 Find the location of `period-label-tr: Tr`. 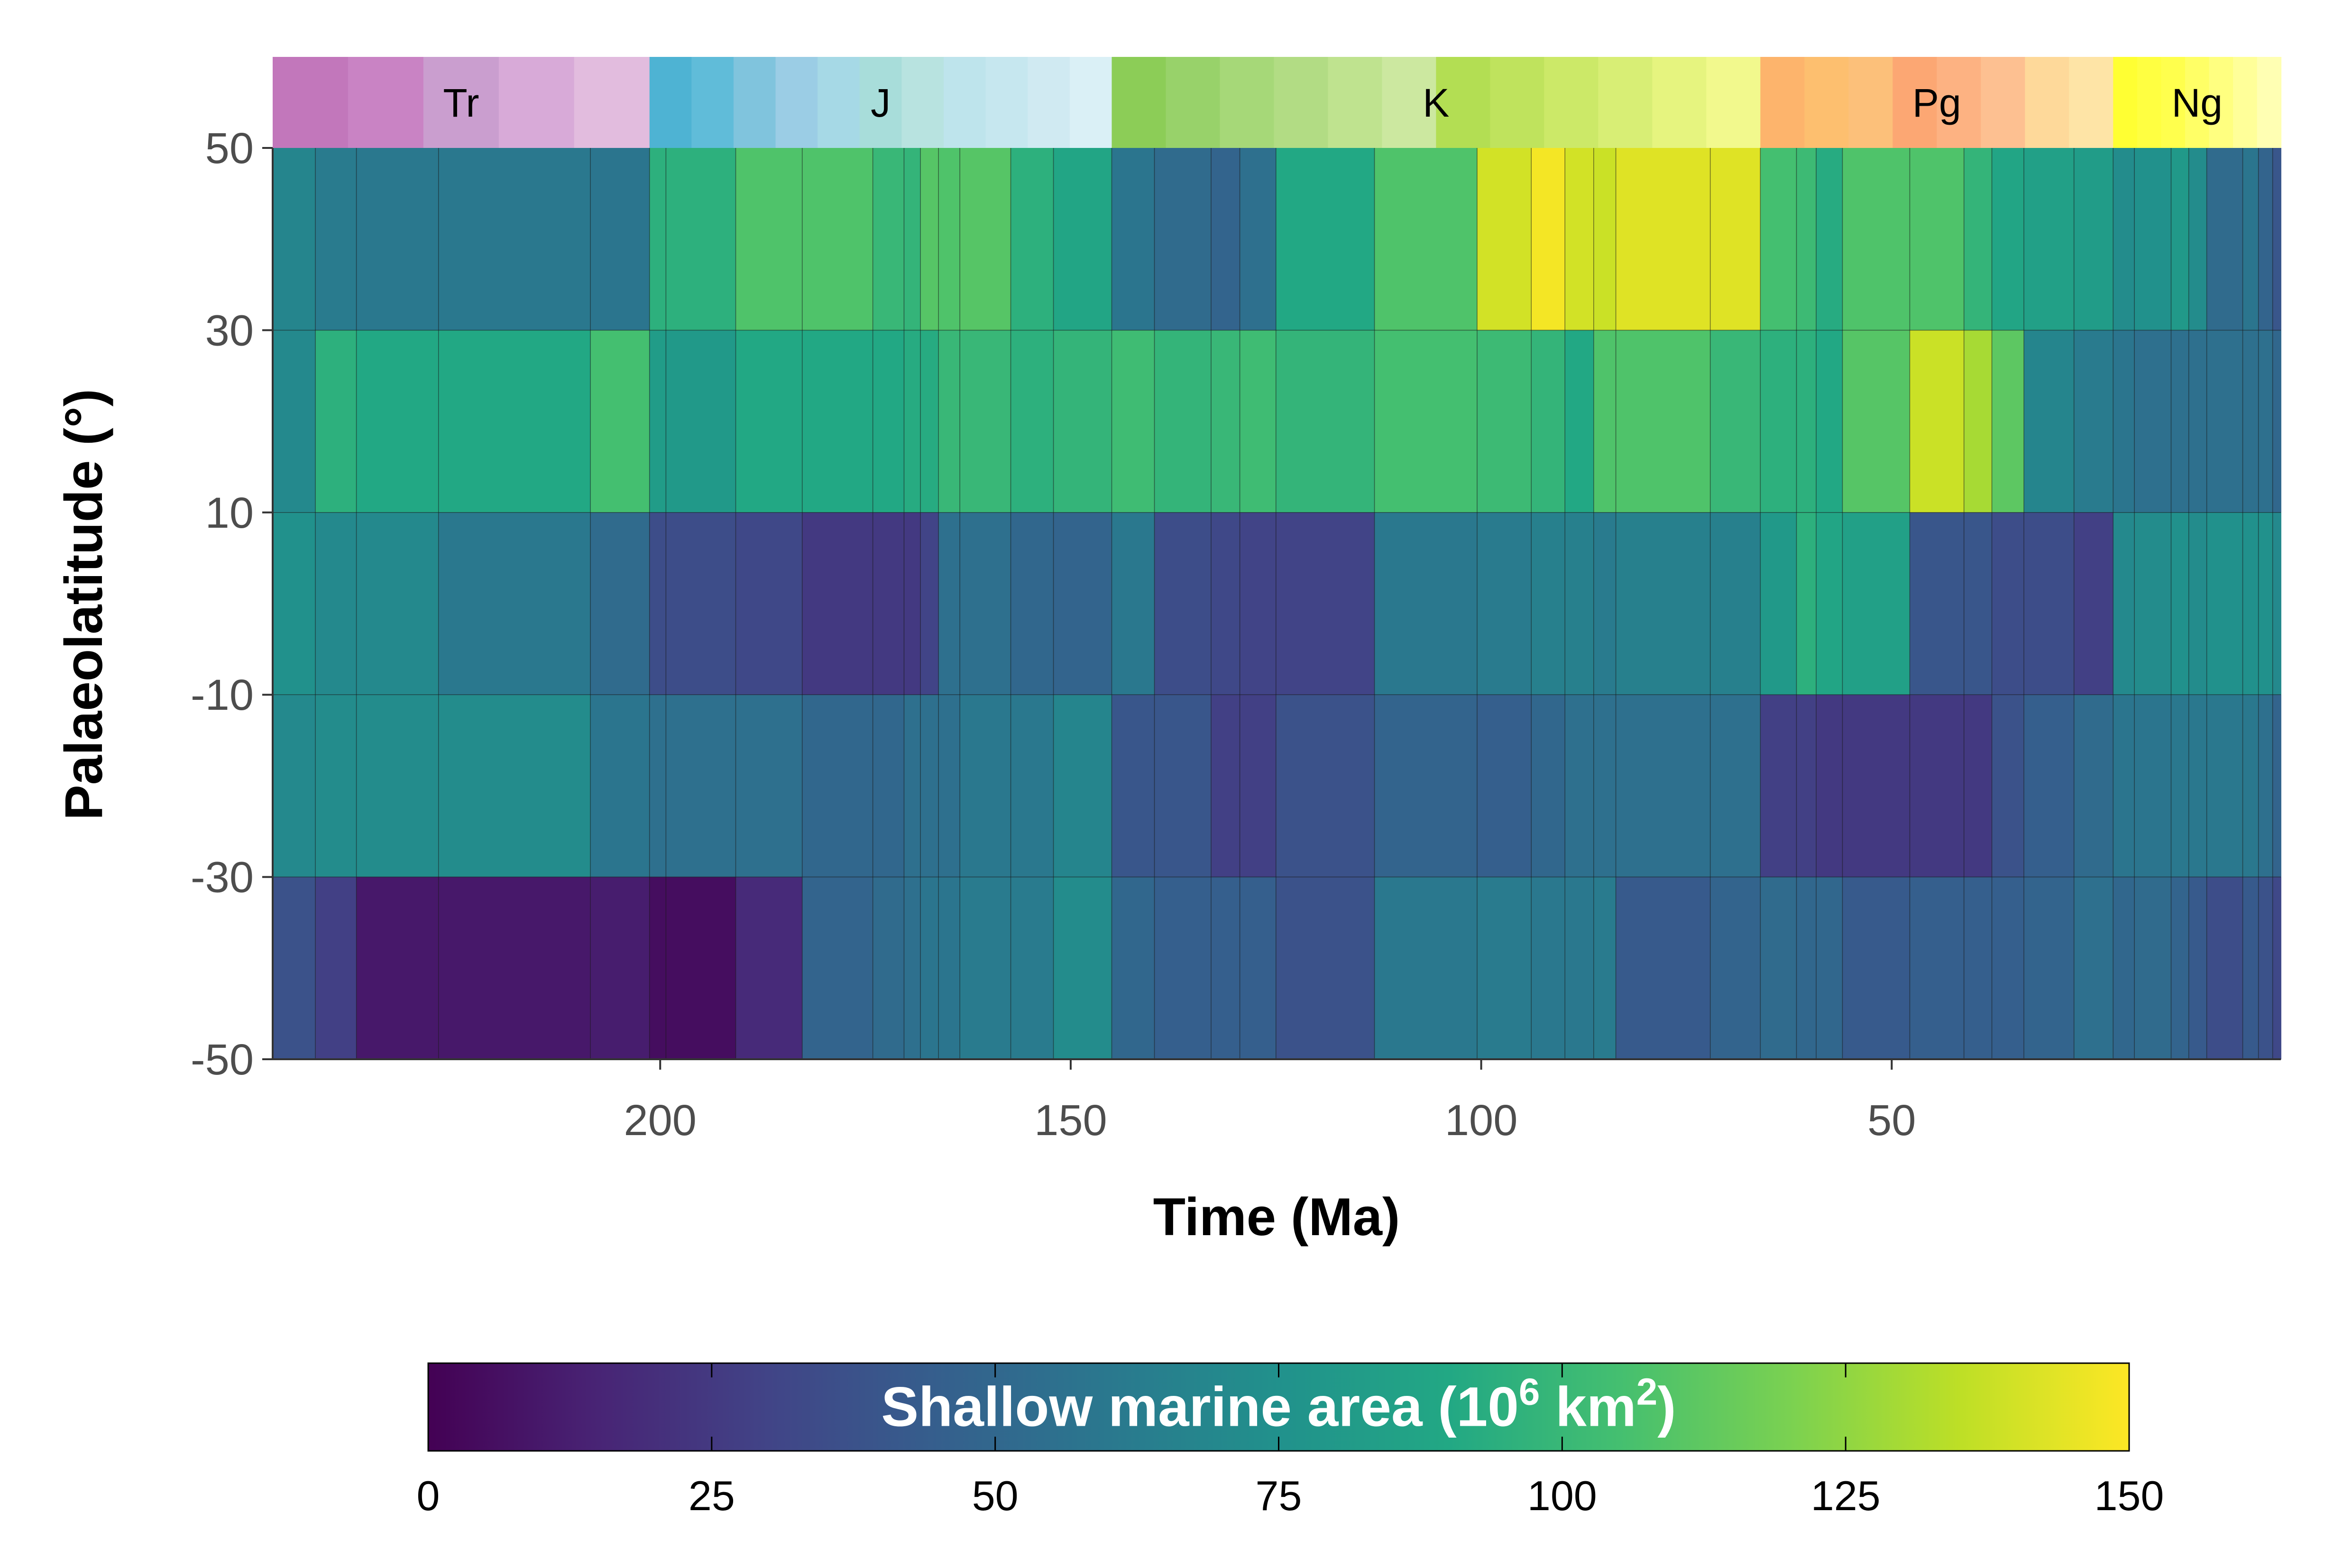

period-label-tr: Tr is located at coordinates (461, 103).